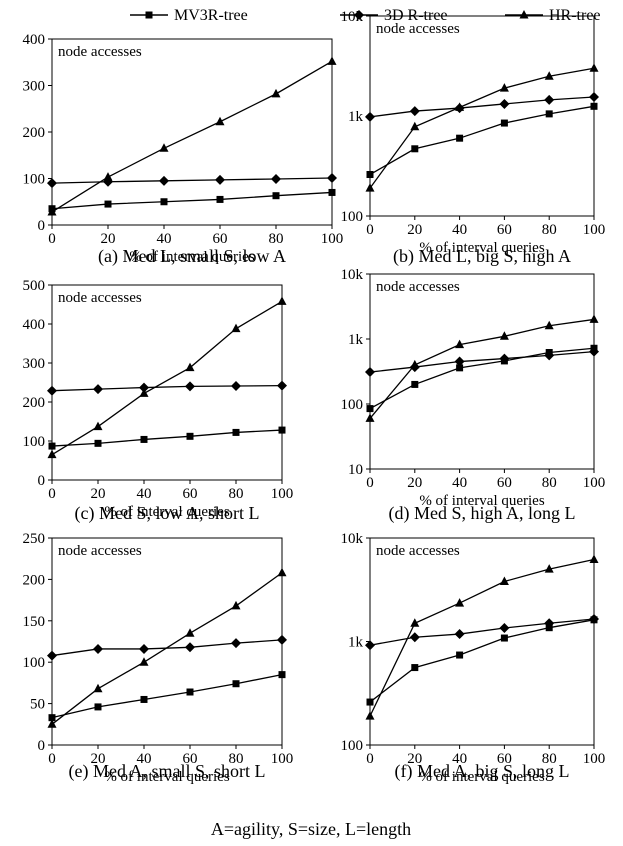  I want to click on y-tick-label: 200, so click(34, 133).